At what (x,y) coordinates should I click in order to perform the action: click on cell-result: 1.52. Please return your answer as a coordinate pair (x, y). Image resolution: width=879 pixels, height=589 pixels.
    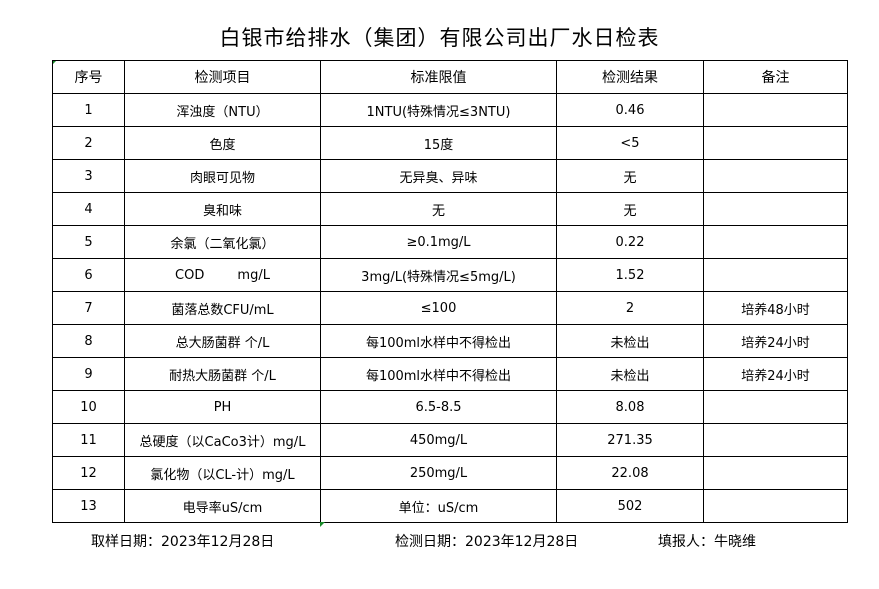
    Looking at the image, I should click on (630, 275).